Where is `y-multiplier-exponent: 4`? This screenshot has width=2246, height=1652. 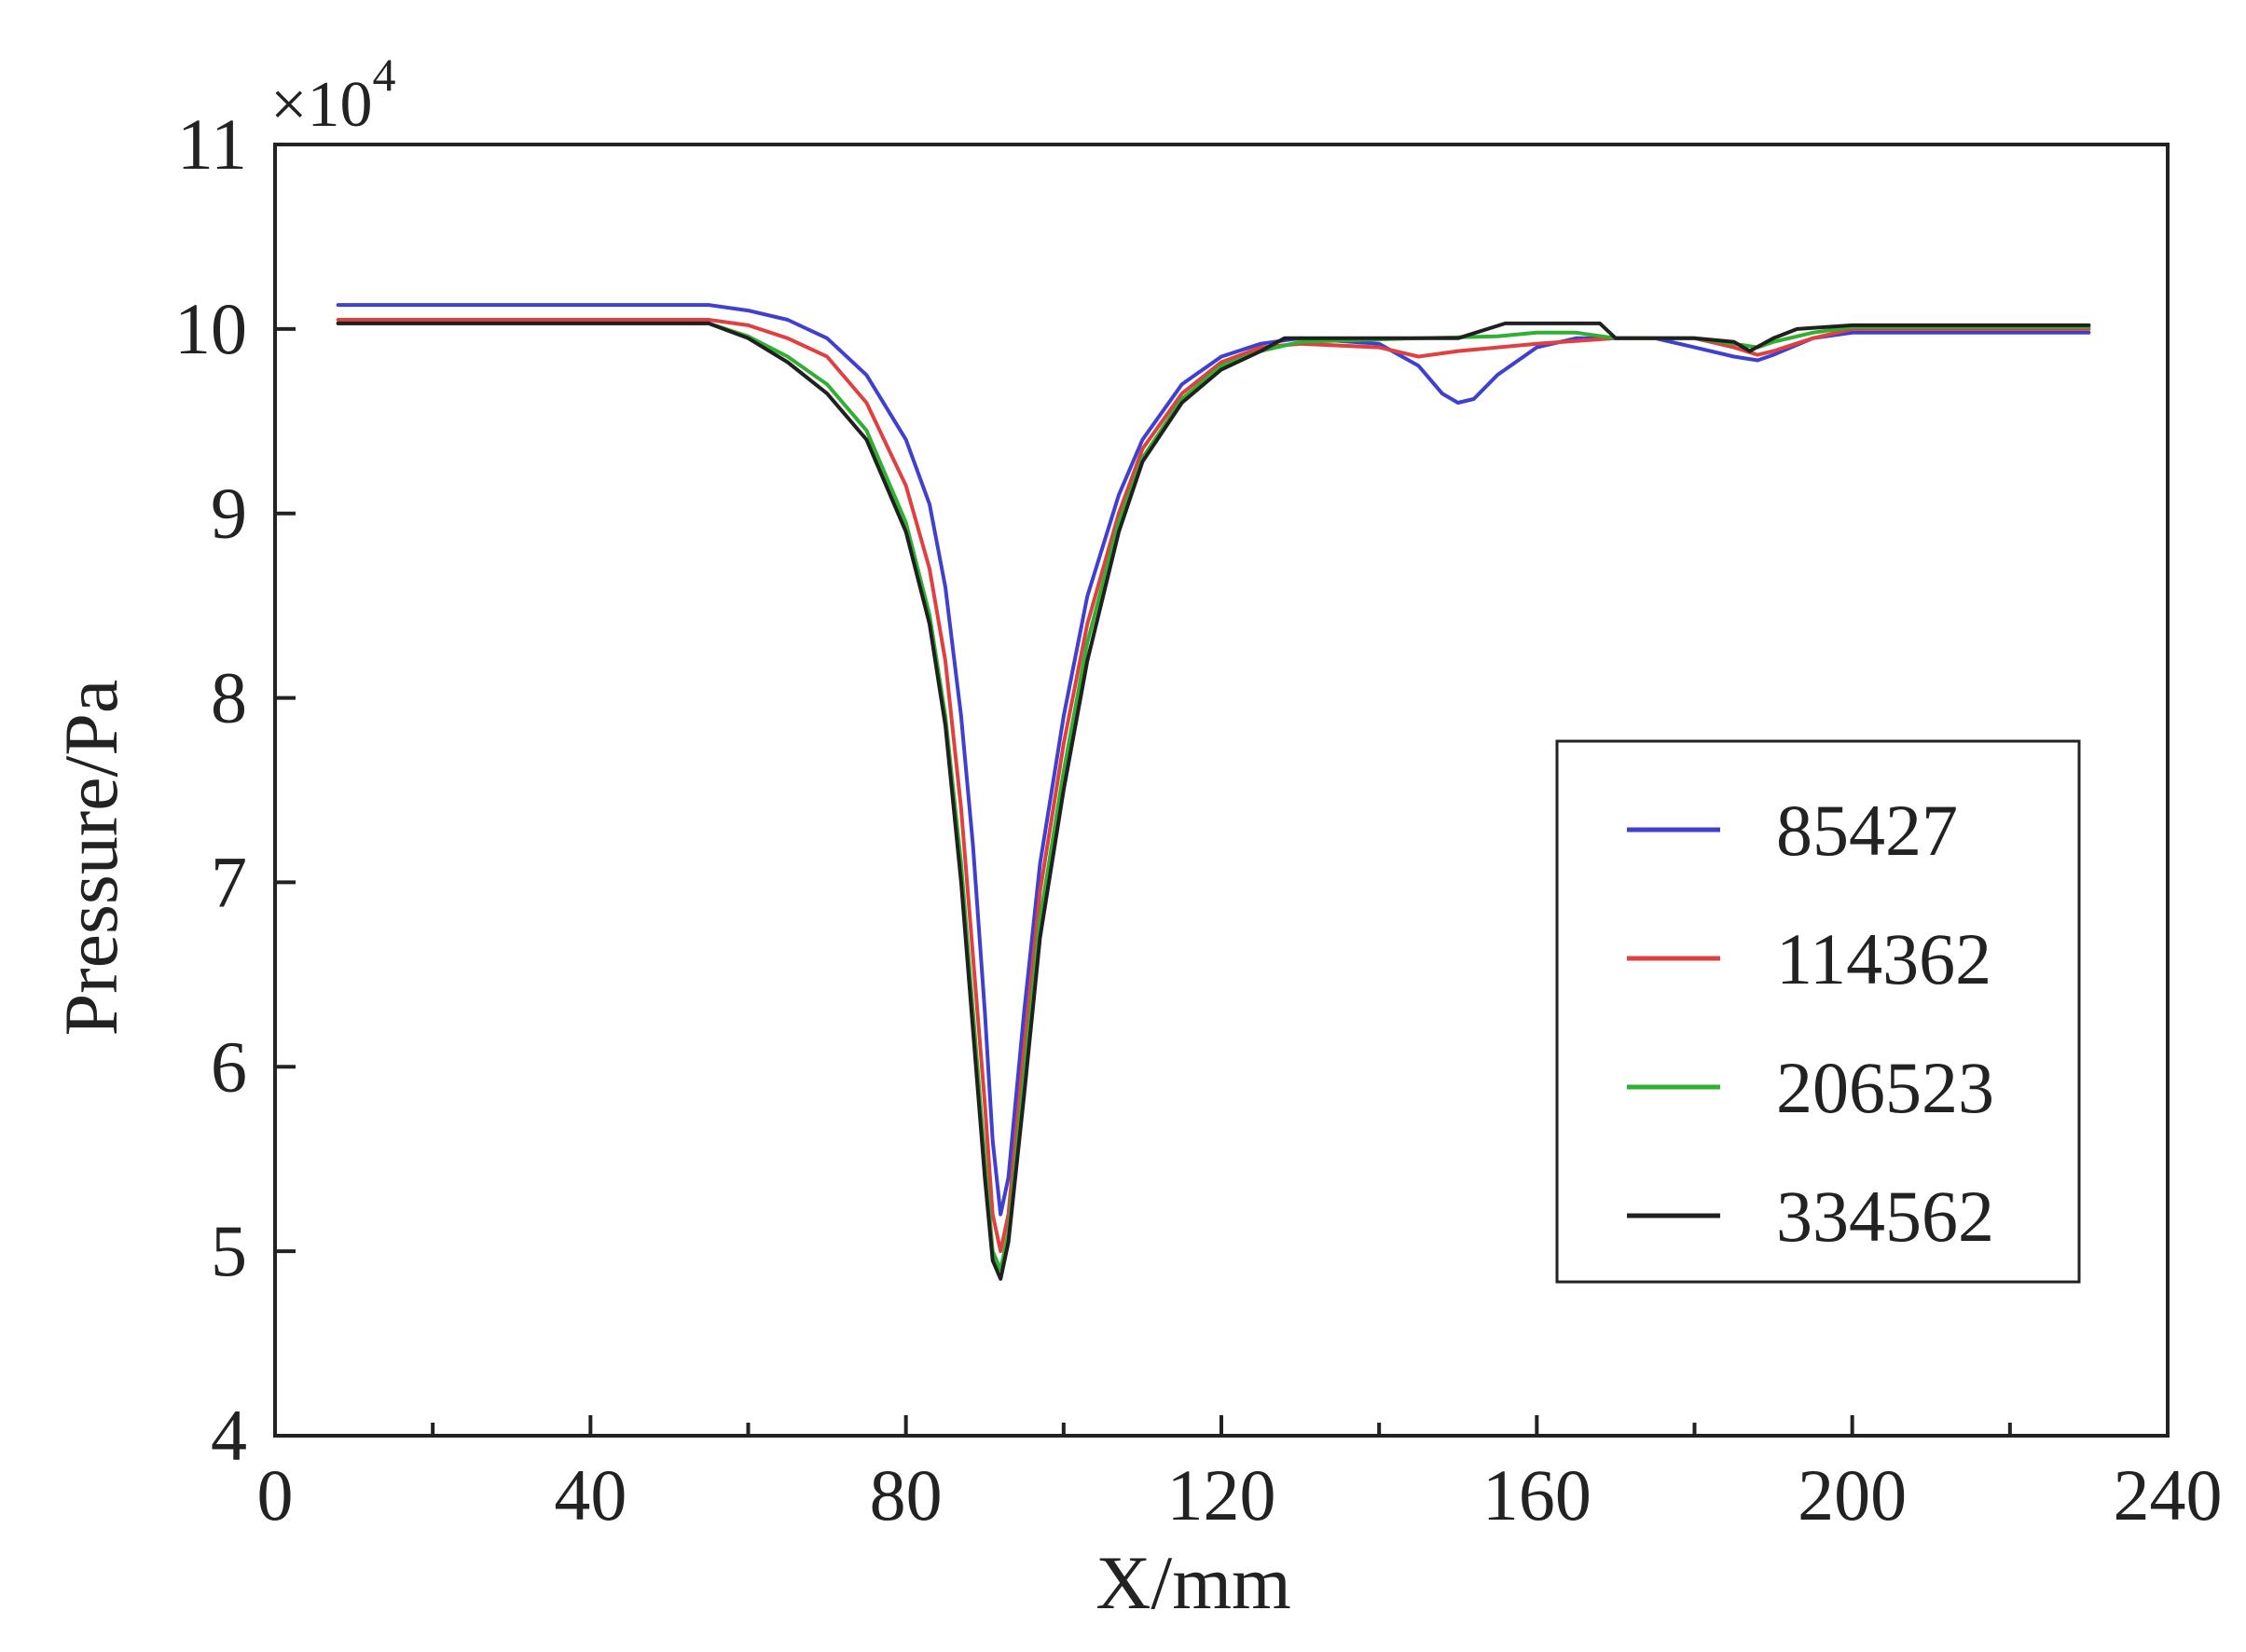 y-multiplier-exponent: 4 is located at coordinates (383, 75).